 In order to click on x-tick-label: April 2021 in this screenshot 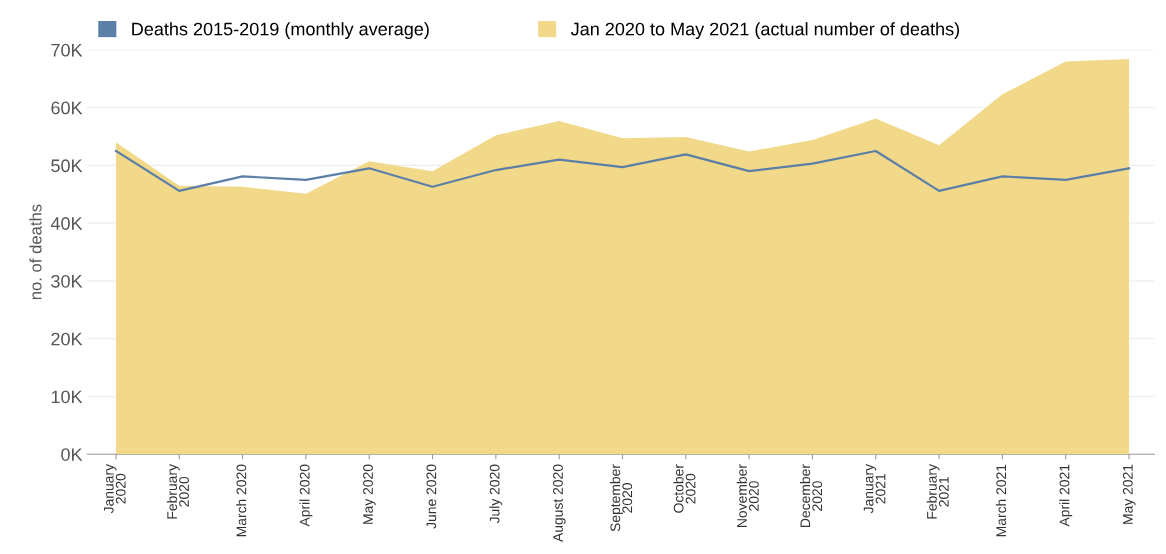, I will do `click(1066, 495)`.